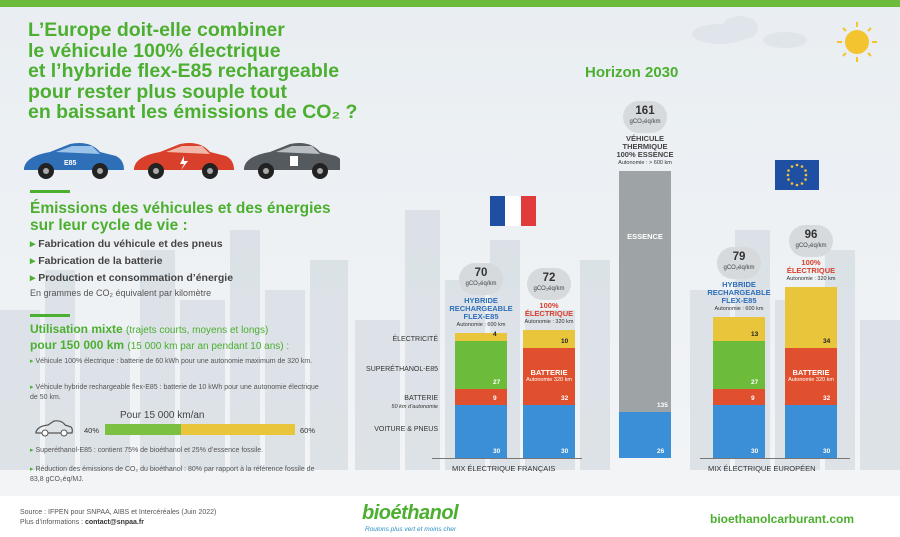  What do you see at coordinates (662, 405) in the screenshot?
I see `bar-segment-value: 135` at bounding box center [662, 405].